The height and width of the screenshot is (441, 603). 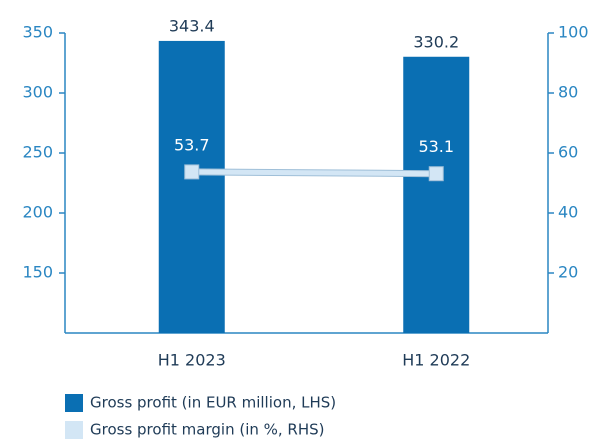 What do you see at coordinates (568, 92) in the screenshot?
I see `y2-tick-label: 80` at bounding box center [568, 92].